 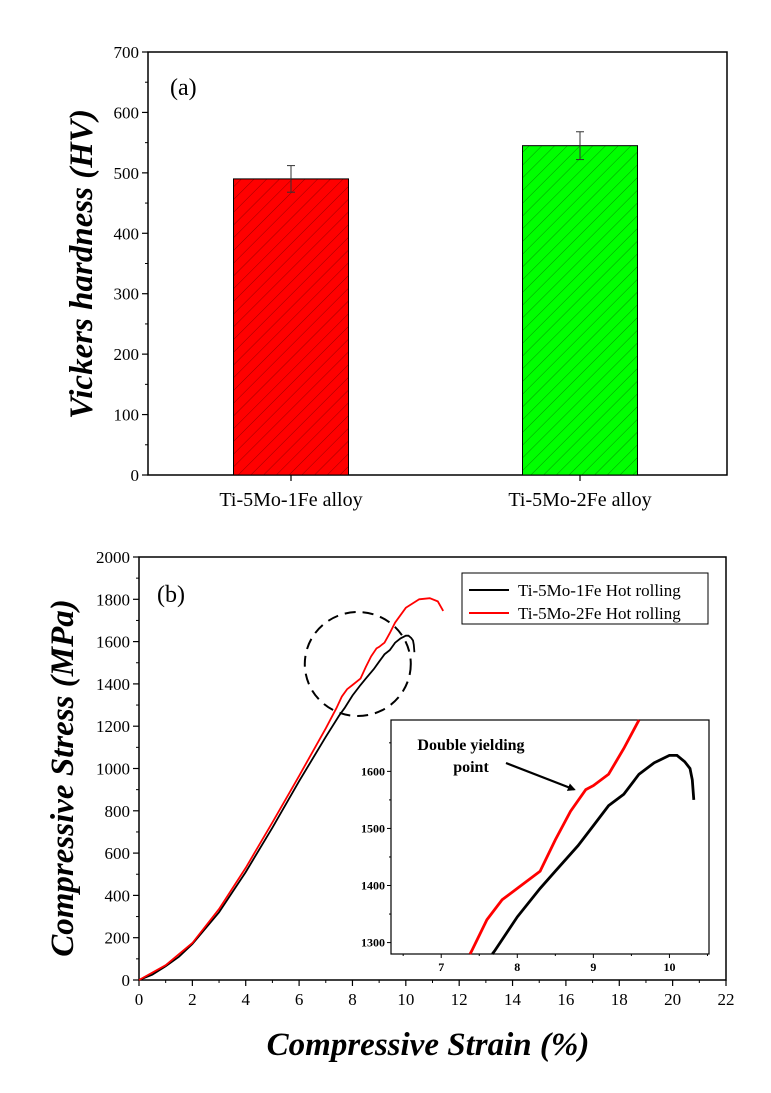 I want to click on x-tick-label: 18, so click(x=619, y=999).